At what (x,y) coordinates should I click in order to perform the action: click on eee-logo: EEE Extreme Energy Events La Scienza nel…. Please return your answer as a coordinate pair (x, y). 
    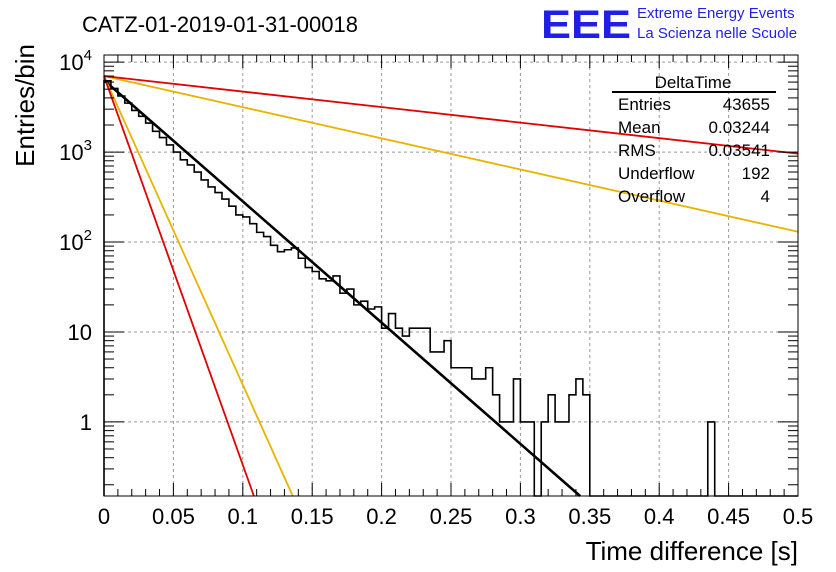
    Looking at the image, I should click on (669, 25).